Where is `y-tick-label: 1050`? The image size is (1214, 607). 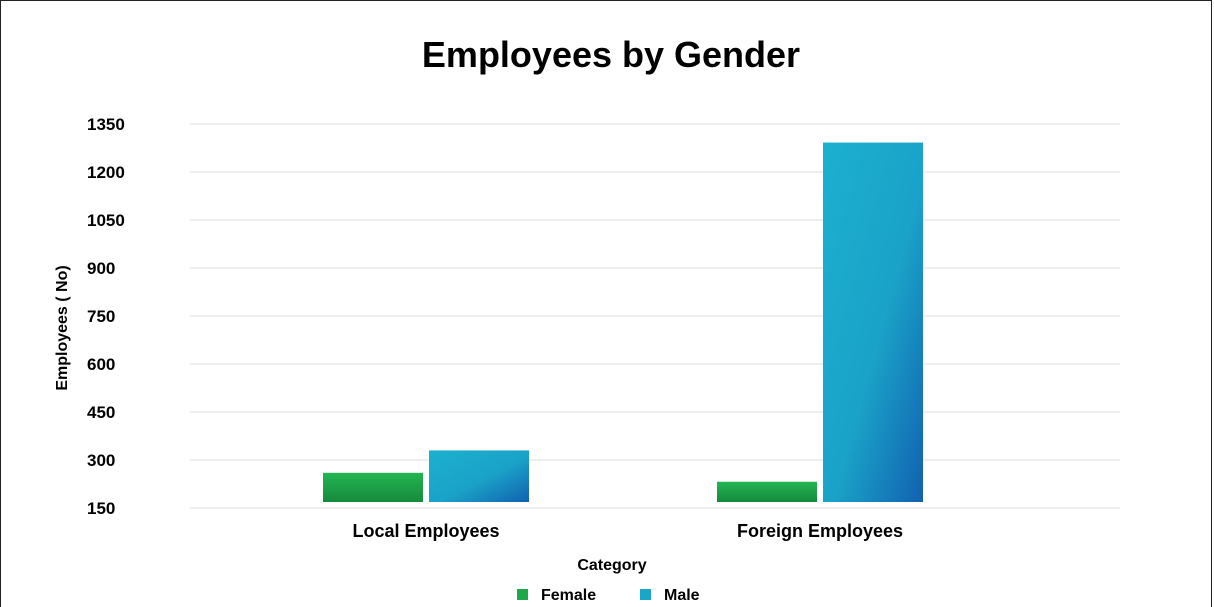
y-tick-label: 1050 is located at coordinates (106, 220).